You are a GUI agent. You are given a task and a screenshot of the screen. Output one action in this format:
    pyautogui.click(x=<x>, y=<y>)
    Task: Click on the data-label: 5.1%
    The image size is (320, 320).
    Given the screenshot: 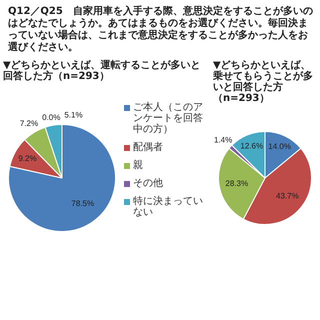 What is the action you would take?
    pyautogui.click(x=73, y=115)
    